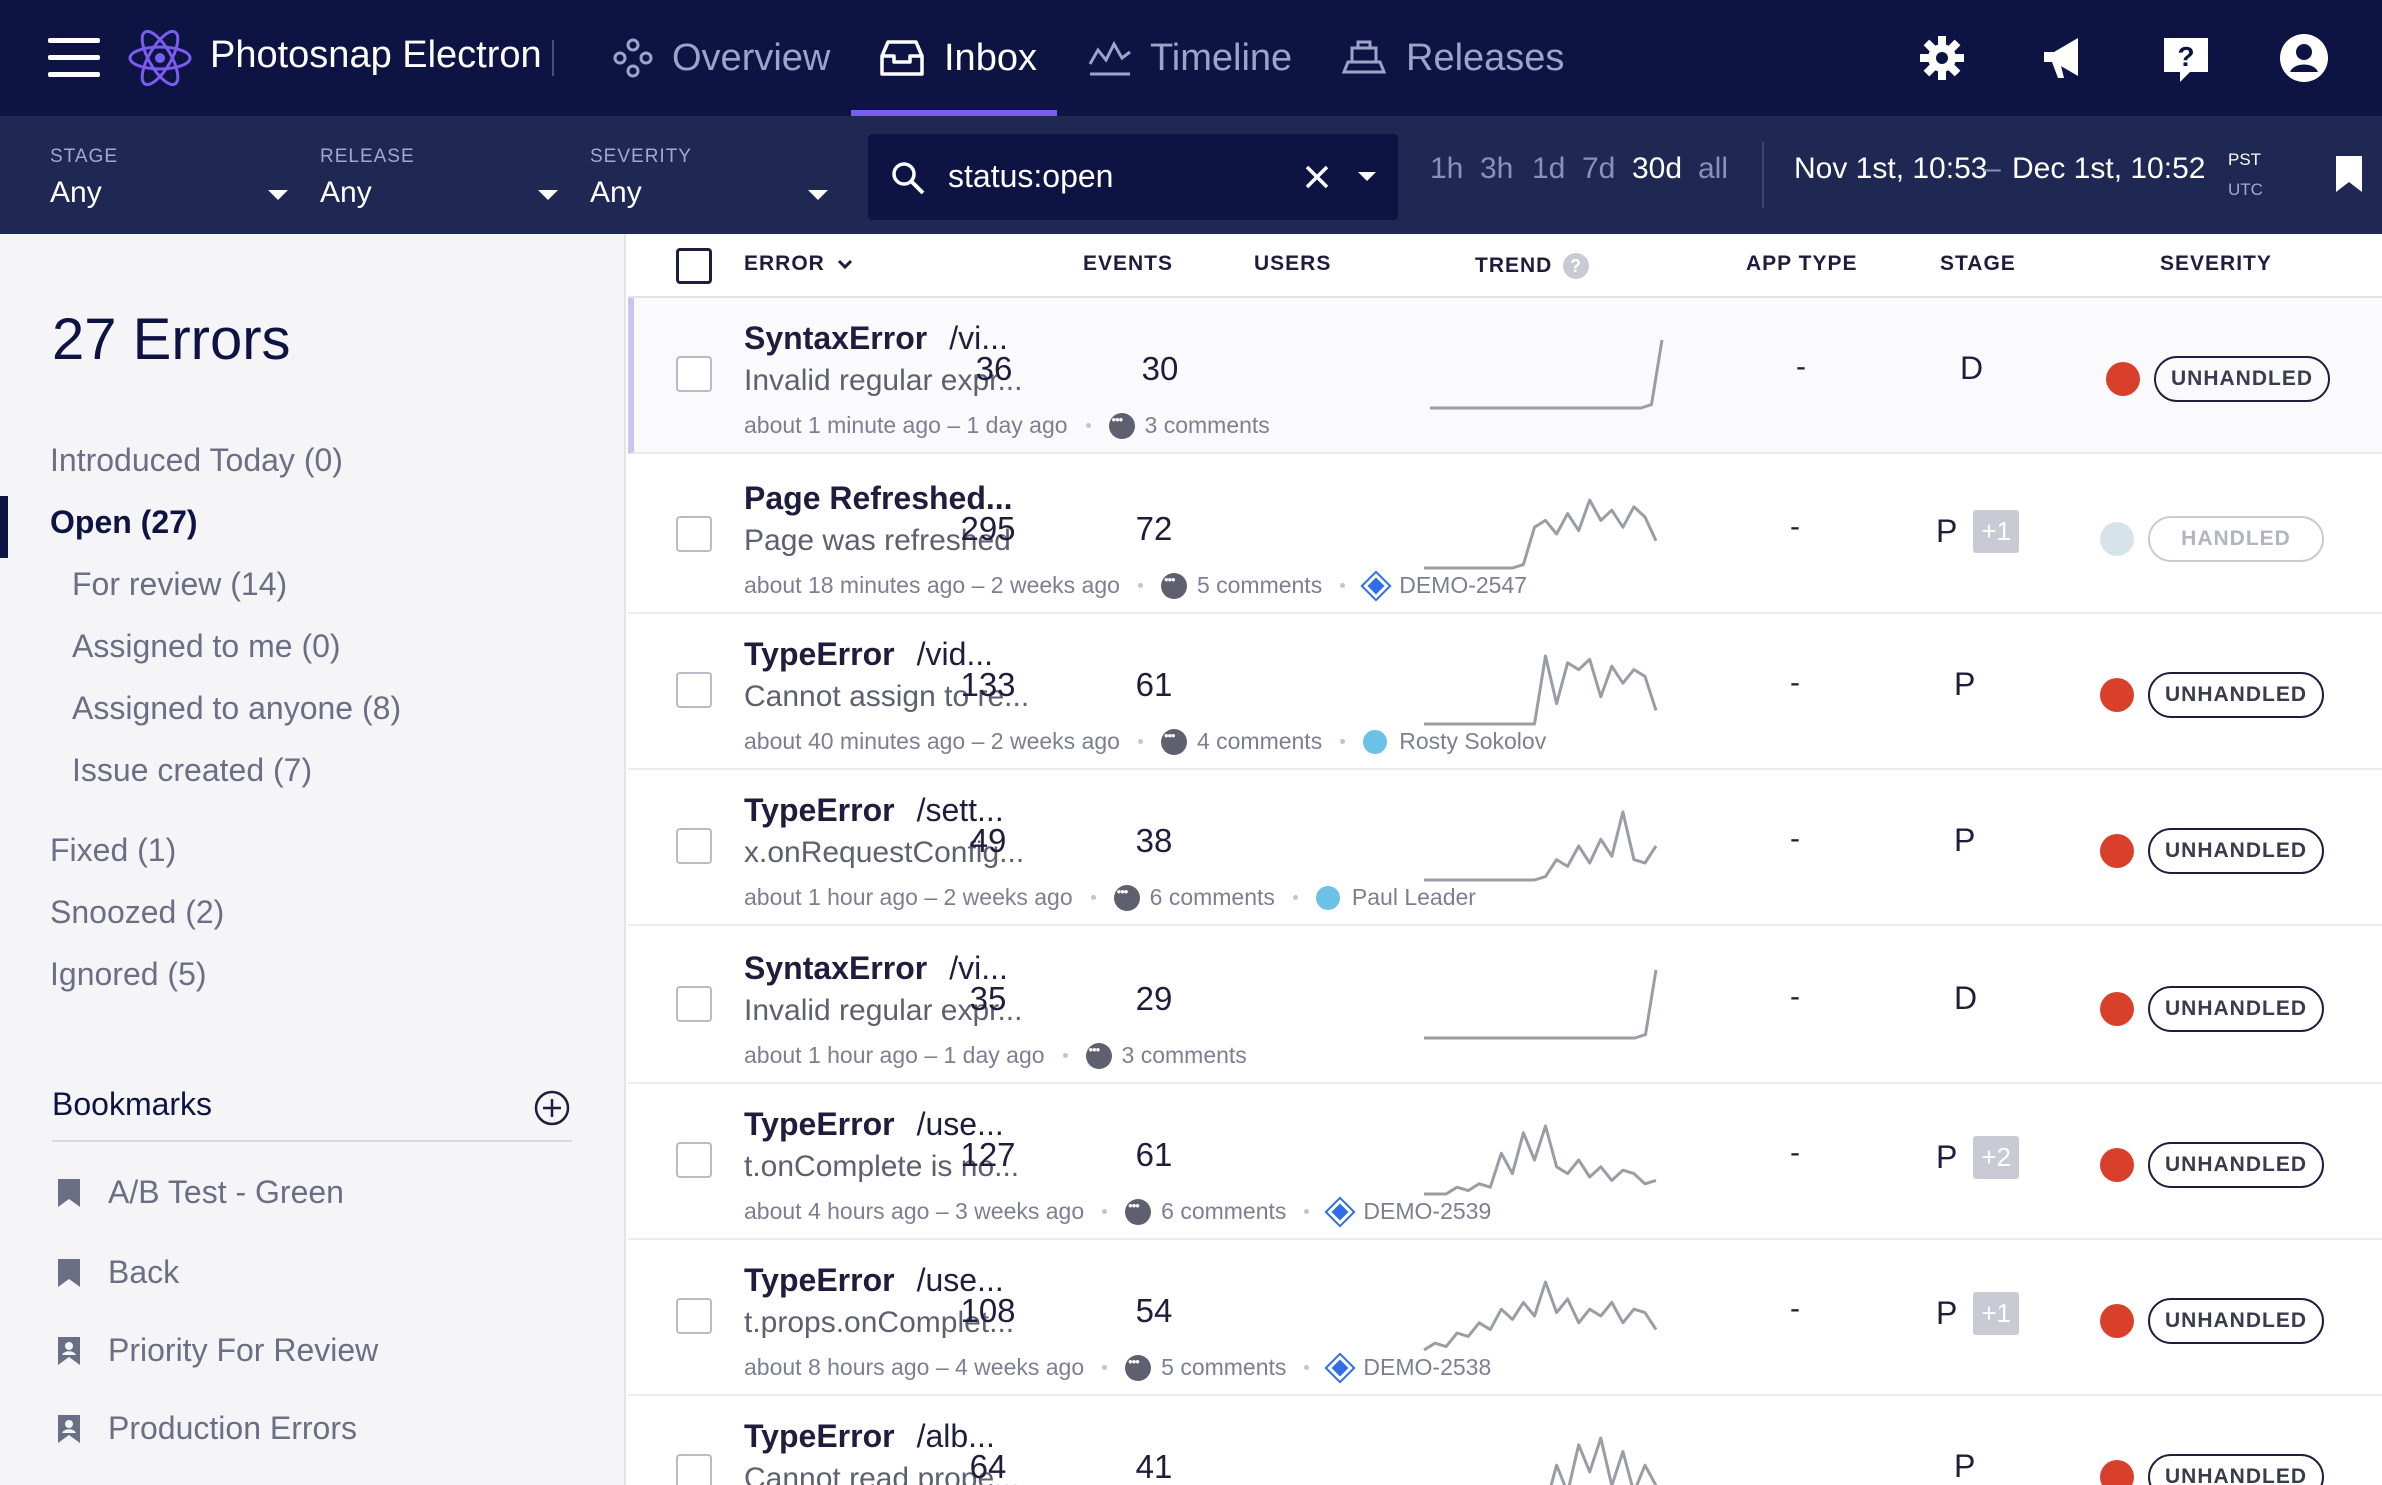 This screenshot has width=2382, height=1485. I want to click on sidebar-item-open: Open (27), so click(124, 522).